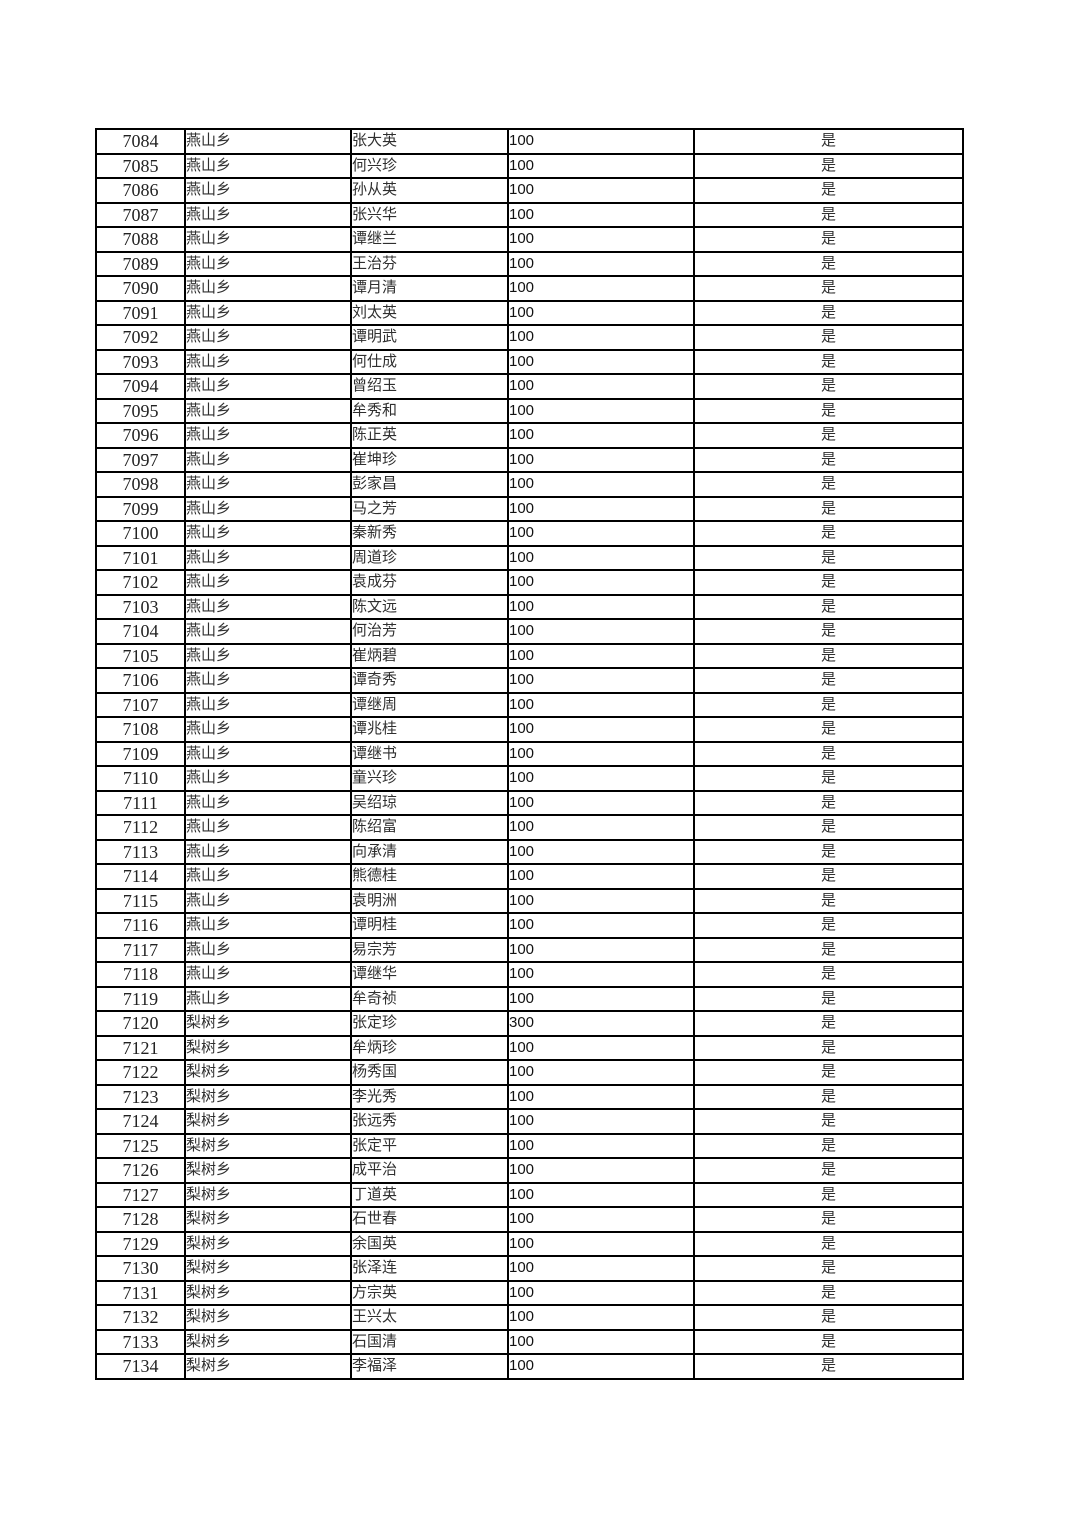 Image resolution: width=1074 pixels, height=1520 pixels. I want to click on cell-person-name: 石世春, so click(429, 1219).